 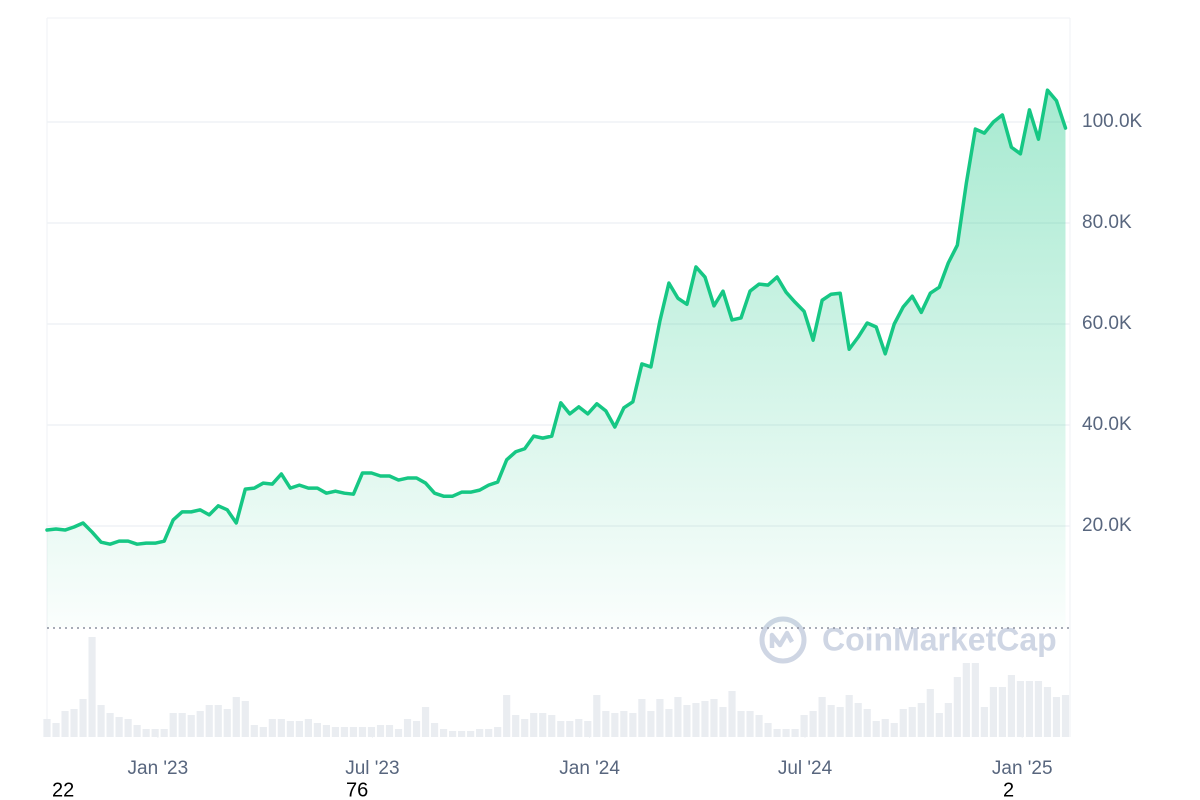 I want to click on y-tick-label: 100.0K, so click(x=1112, y=121).